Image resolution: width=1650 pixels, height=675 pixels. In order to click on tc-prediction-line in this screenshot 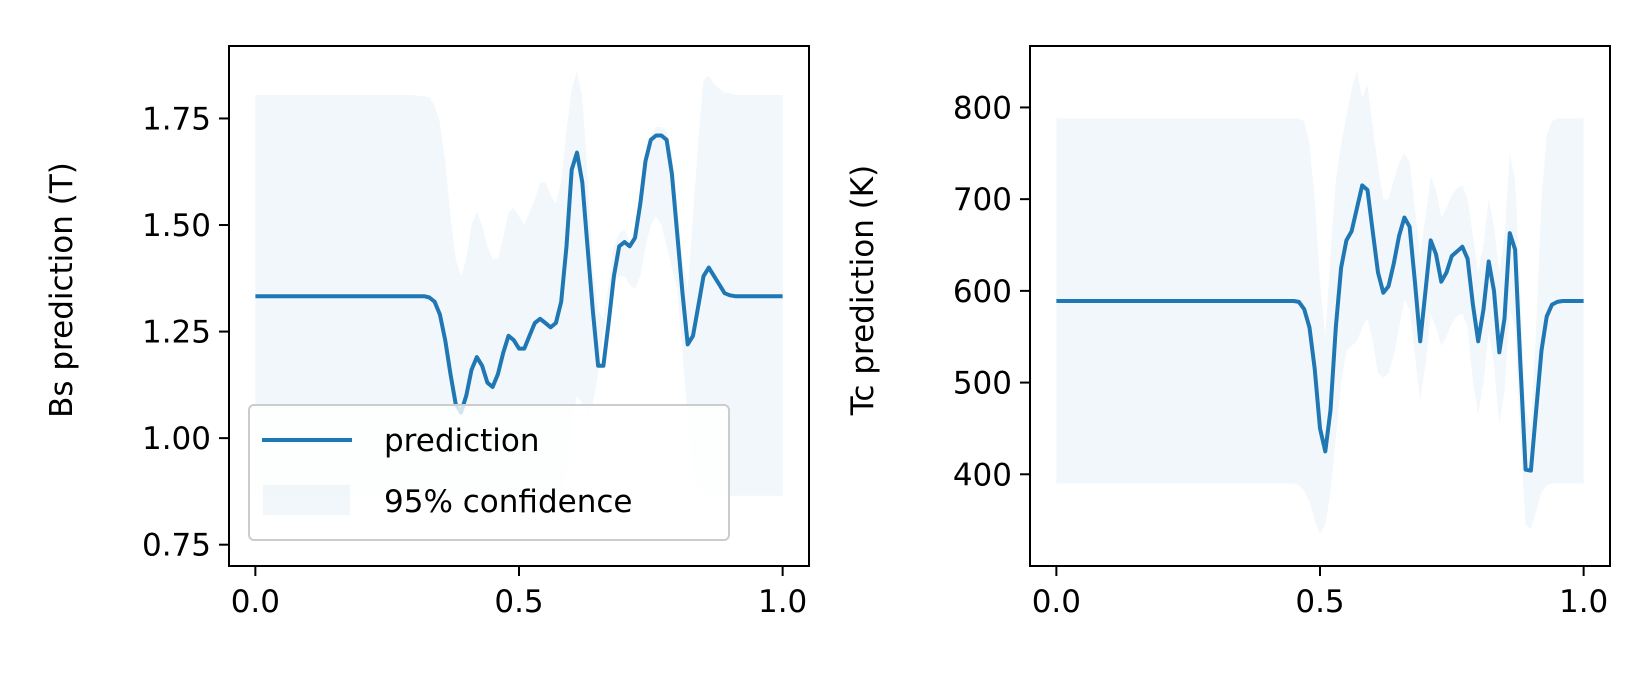, I will do `click(1320, 328)`.